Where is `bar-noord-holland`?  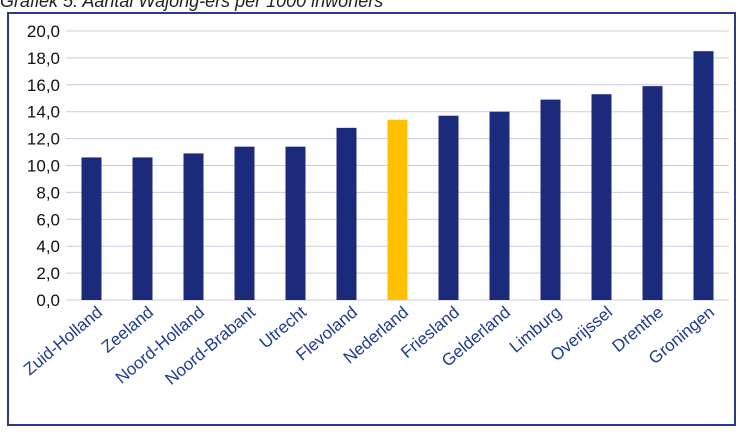 bar-noord-holland is located at coordinates (193, 226).